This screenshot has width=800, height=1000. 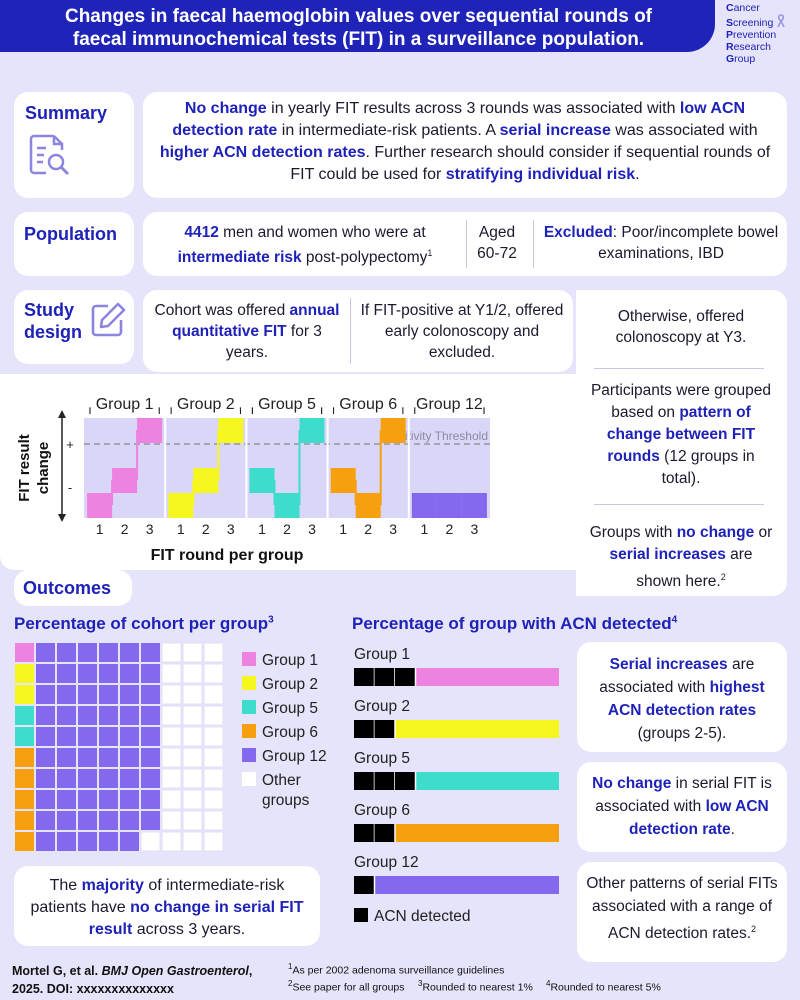 What do you see at coordinates (681, 327) in the screenshot?
I see `study-y3-text: Otherwise, offered colonoscopy at Y3.` at bounding box center [681, 327].